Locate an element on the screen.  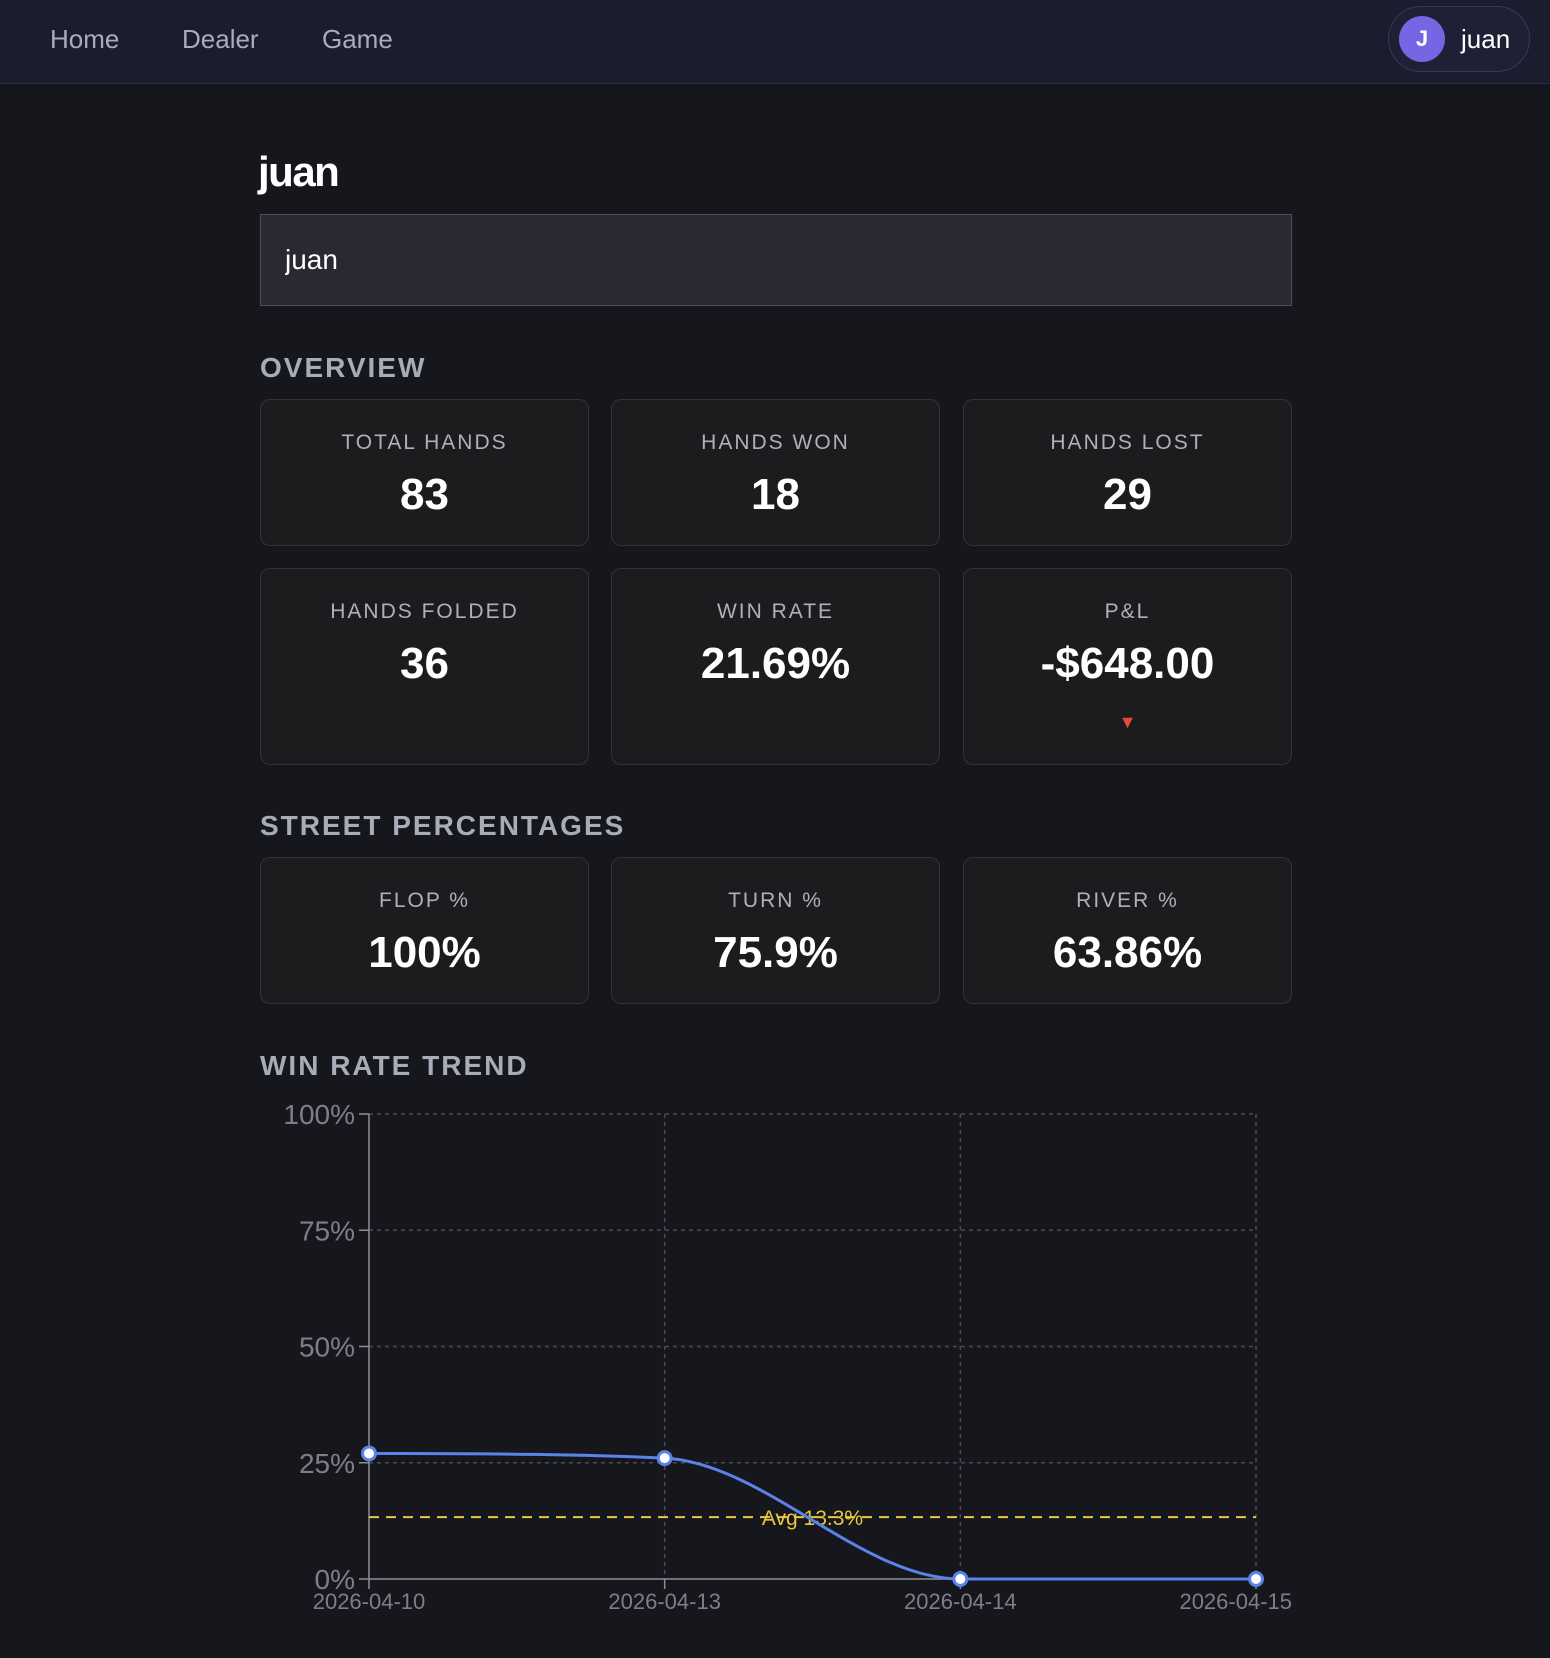
stat-value: 63.86% is located at coordinates (1127, 952).